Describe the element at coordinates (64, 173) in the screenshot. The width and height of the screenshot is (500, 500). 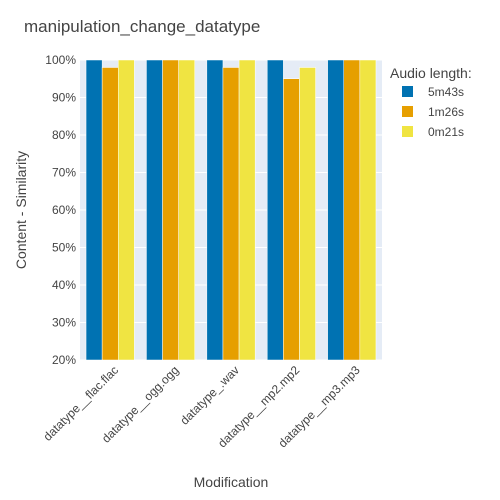
I see `y-tick-label: 70%` at that location.